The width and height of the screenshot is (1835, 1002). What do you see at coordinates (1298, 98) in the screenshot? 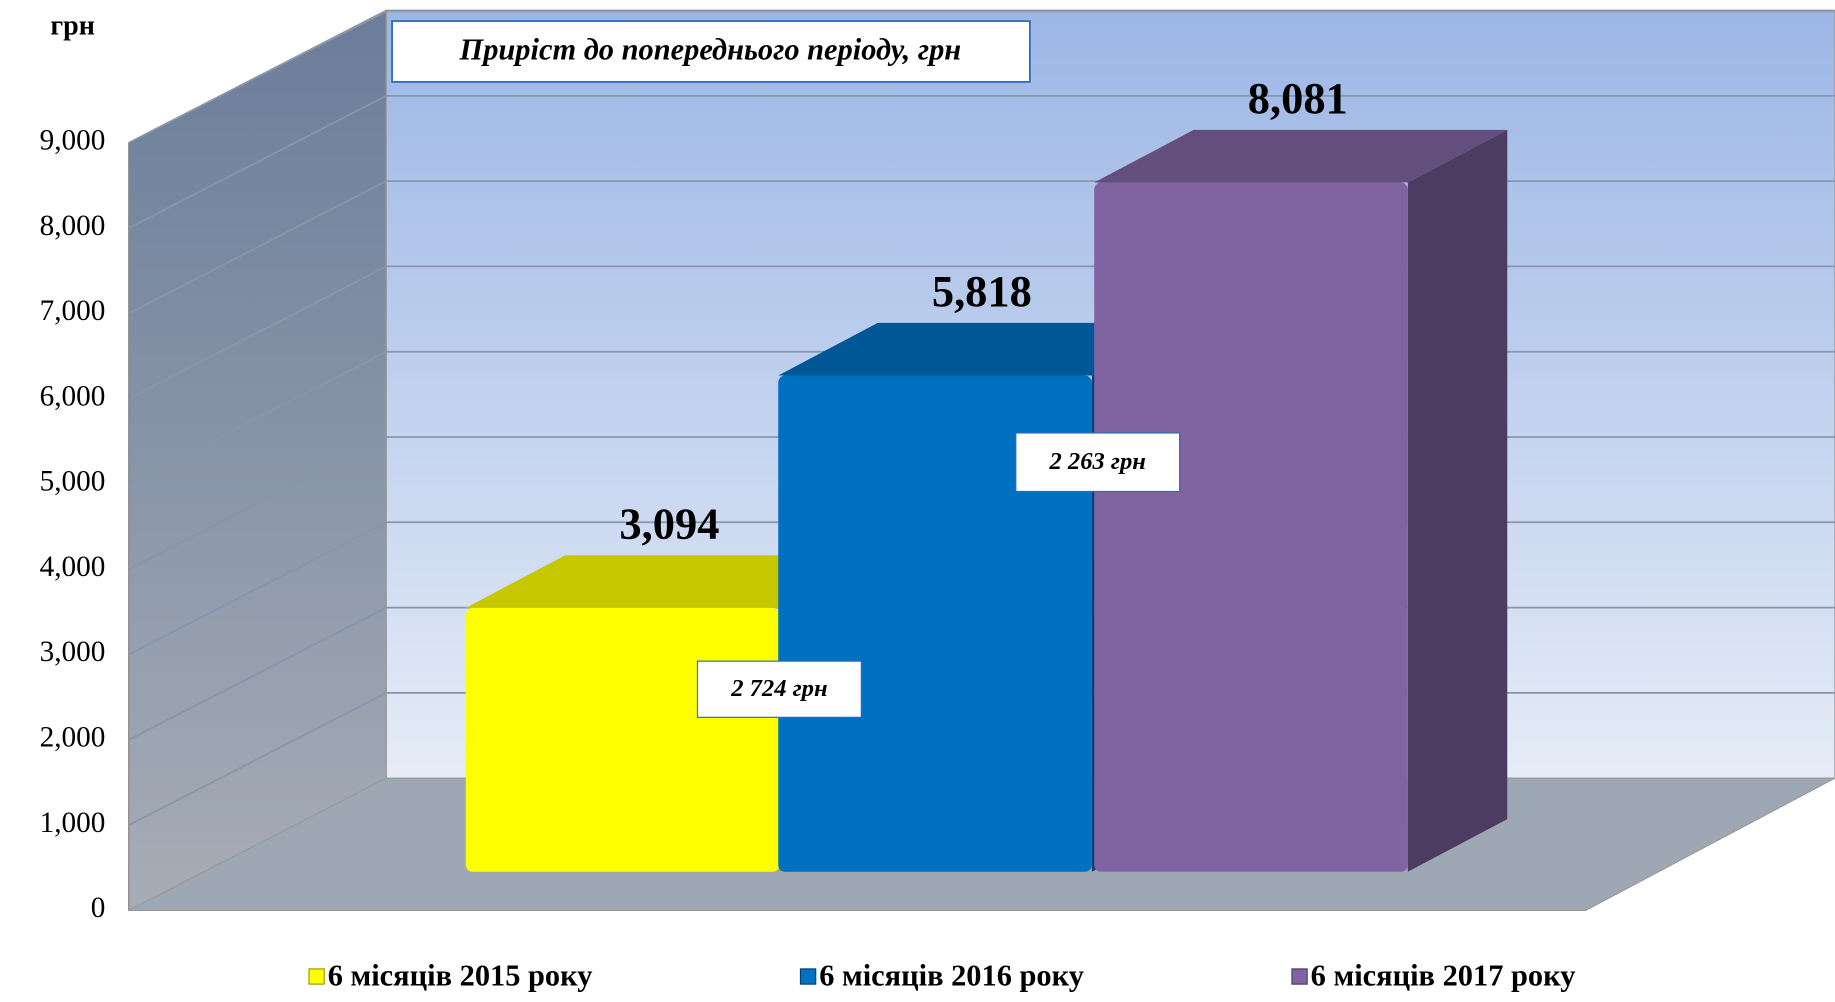
I see `data-label: 8,081` at bounding box center [1298, 98].